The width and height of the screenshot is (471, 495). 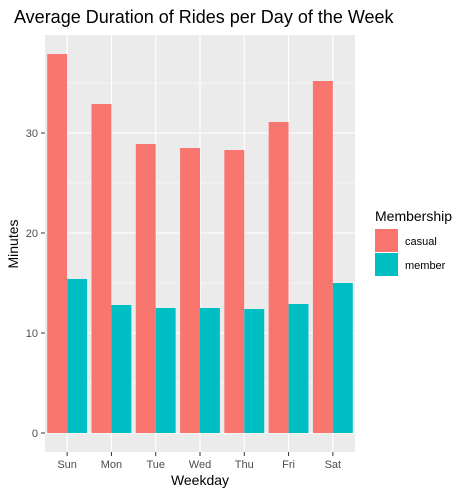 What do you see at coordinates (244, 465) in the screenshot?
I see `x-tick-label: Thu` at bounding box center [244, 465].